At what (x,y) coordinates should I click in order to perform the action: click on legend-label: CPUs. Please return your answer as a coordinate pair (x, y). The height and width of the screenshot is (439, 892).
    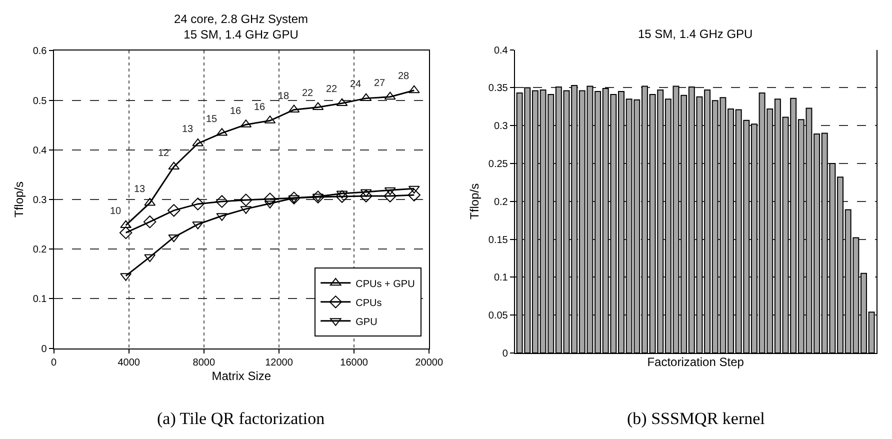
    Looking at the image, I should click on (369, 303).